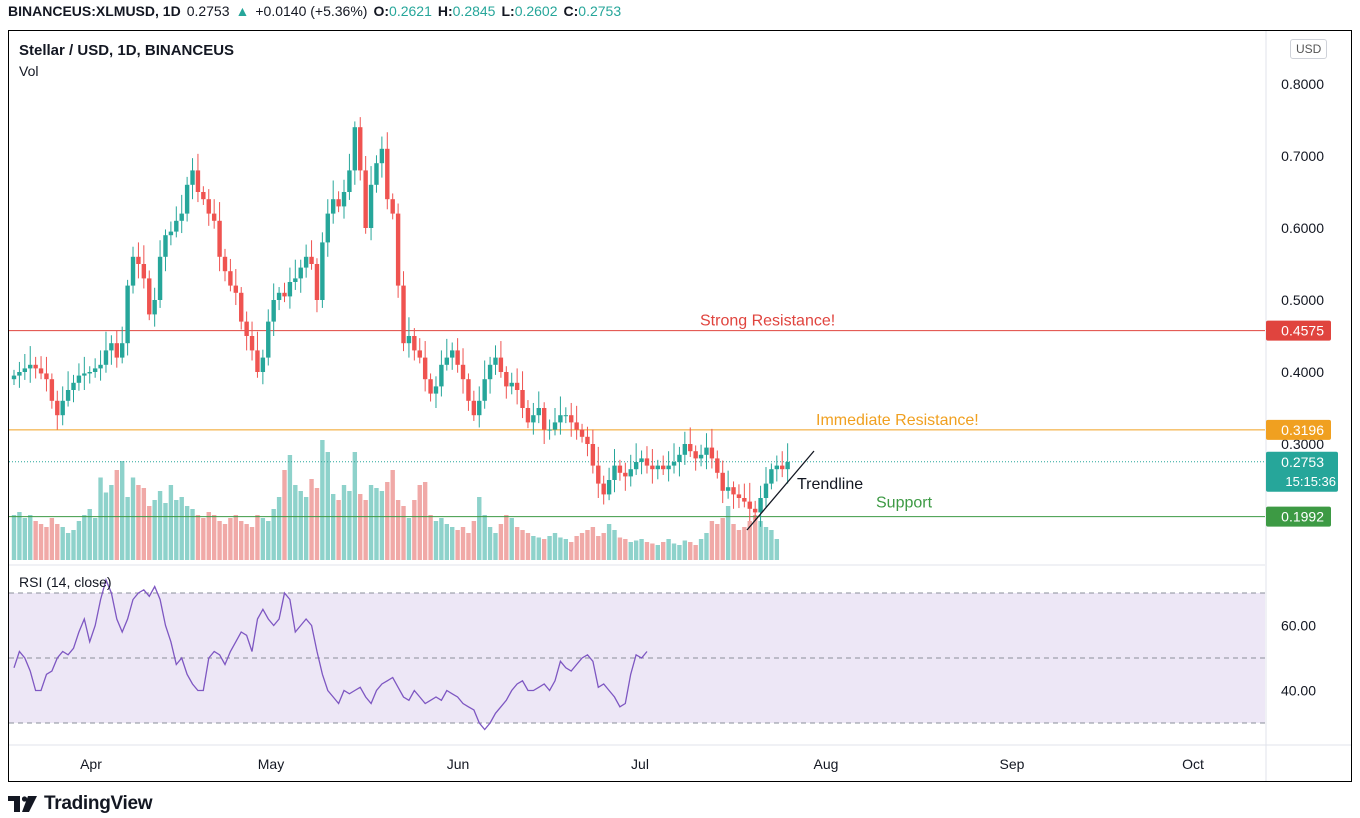 The image size is (1360, 818). Describe the element at coordinates (381, 11) in the screenshot. I see `open-label: O:` at that location.